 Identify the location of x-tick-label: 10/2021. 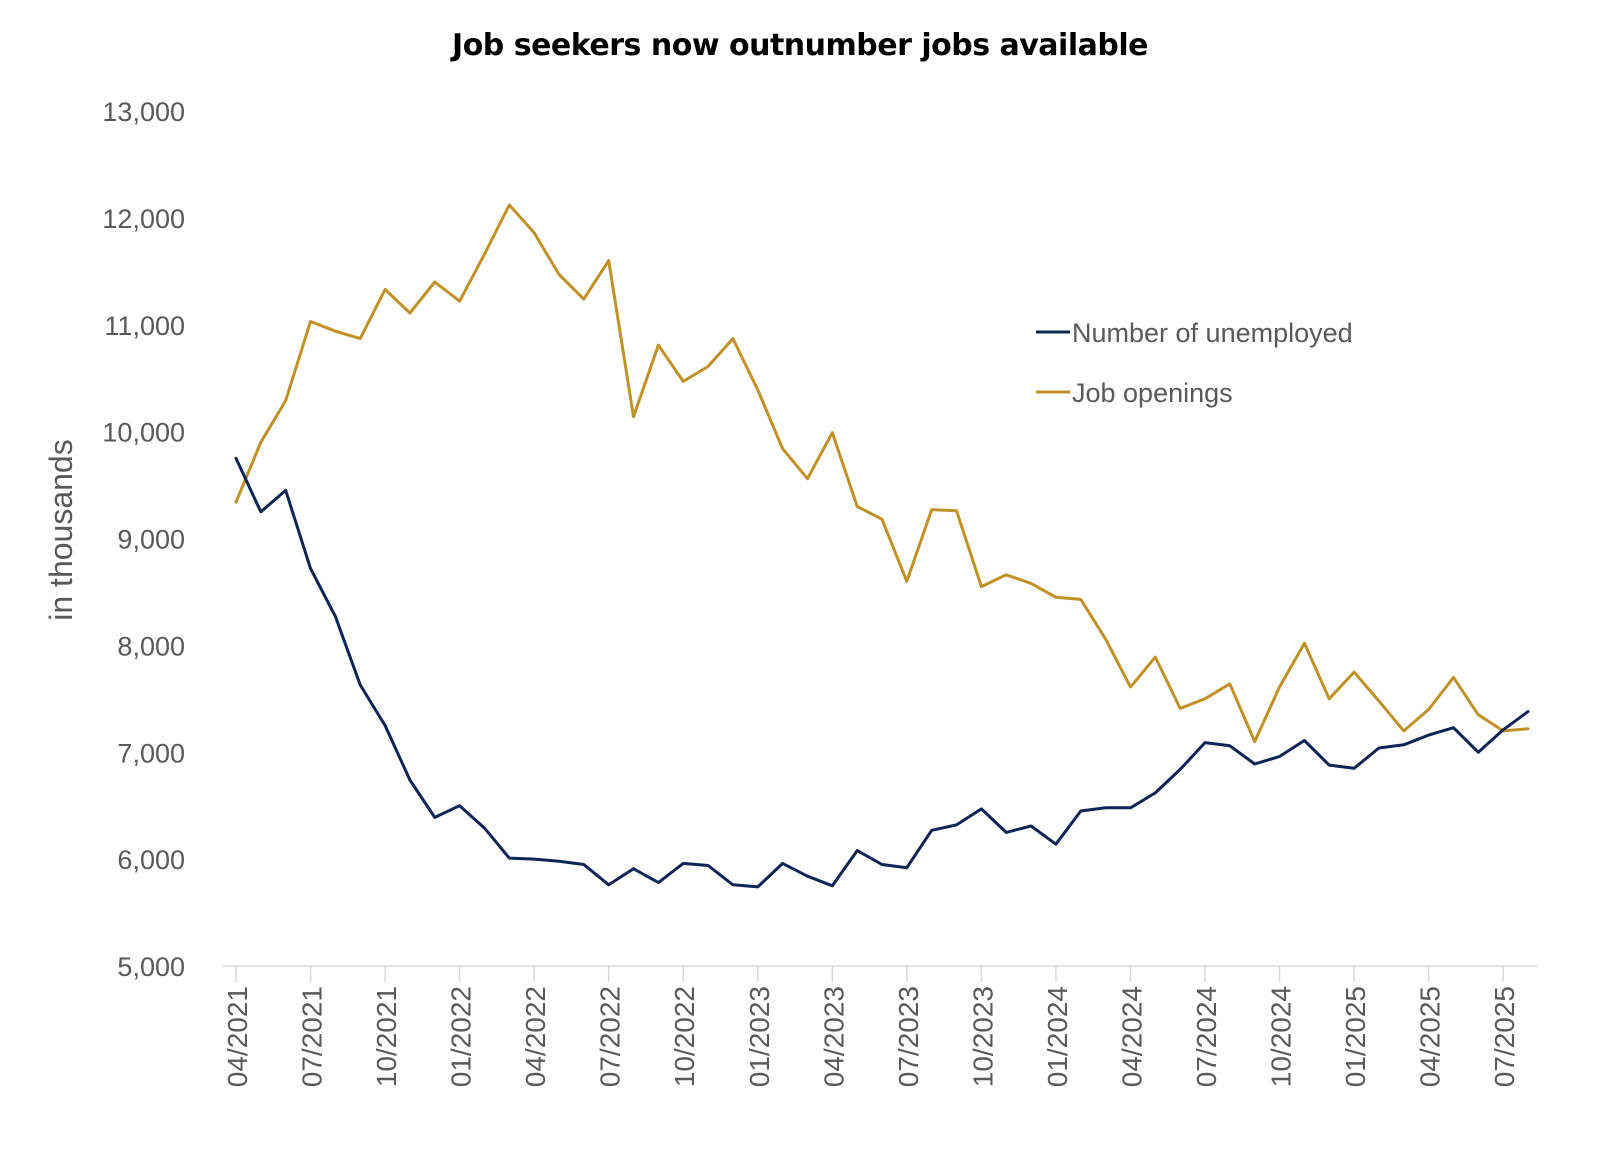
(386, 1036).